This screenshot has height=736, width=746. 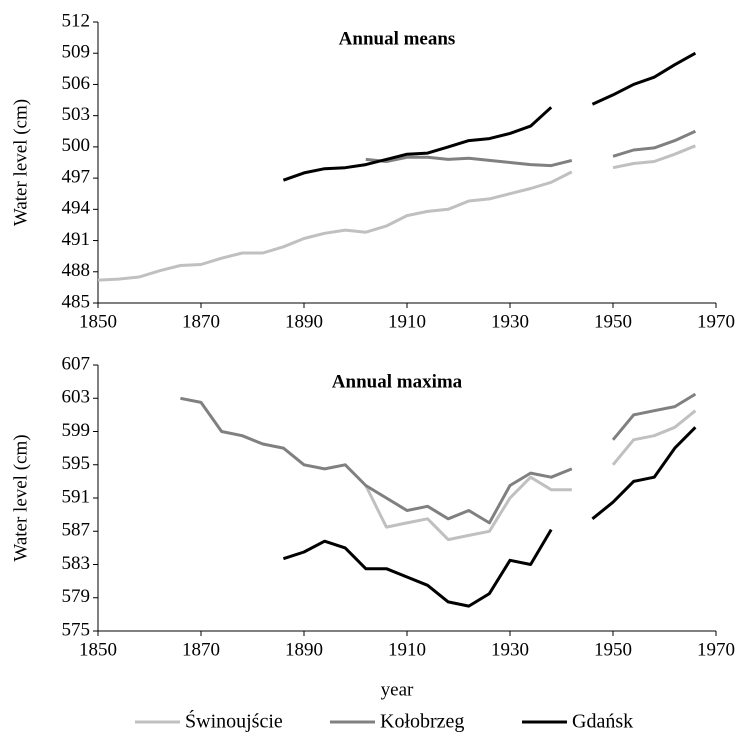 What do you see at coordinates (397, 689) in the screenshot?
I see `x-axis-label: year` at bounding box center [397, 689].